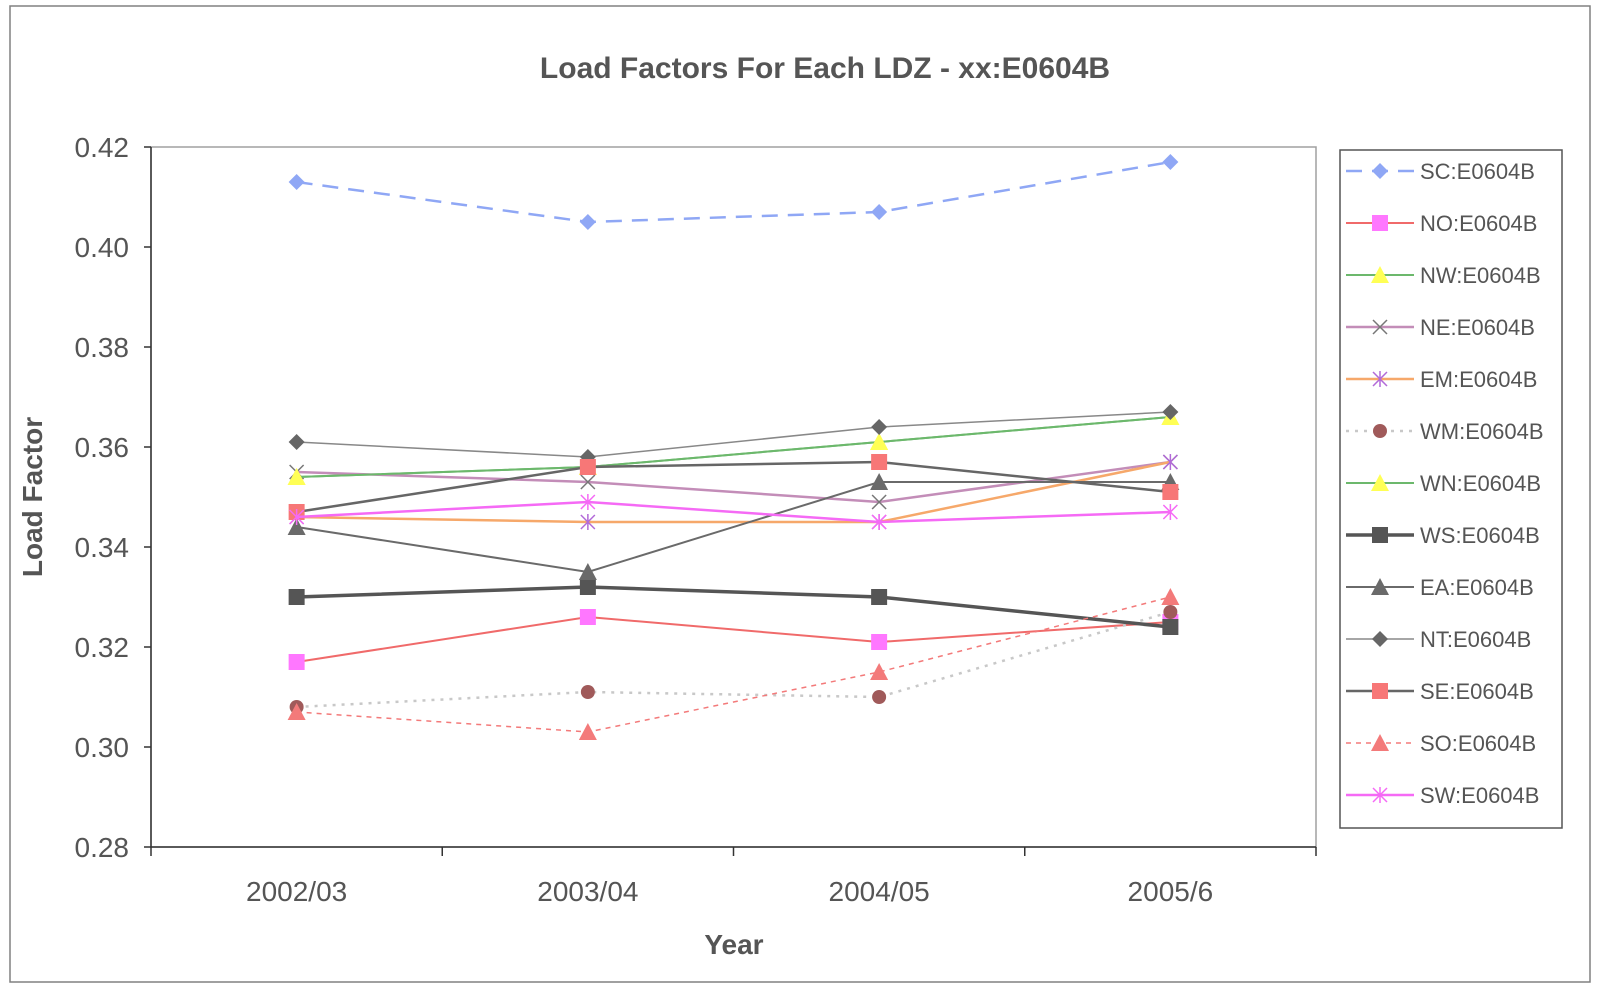  Describe the element at coordinates (102, 747) in the screenshot. I see `y-tick-label: 0.30` at that location.